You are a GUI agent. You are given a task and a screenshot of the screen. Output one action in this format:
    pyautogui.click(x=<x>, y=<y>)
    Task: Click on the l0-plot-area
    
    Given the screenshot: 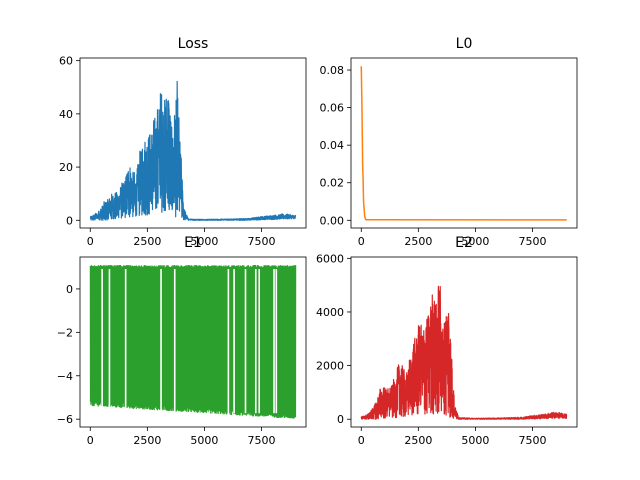 What is the action you would take?
    pyautogui.click(x=463, y=143)
    